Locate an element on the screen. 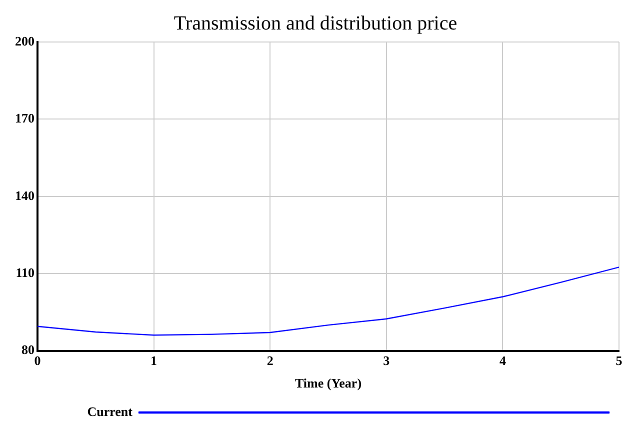 The height and width of the screenshot is (437, 635). x-tick-label: 0 is located at coordinates (37, 360).